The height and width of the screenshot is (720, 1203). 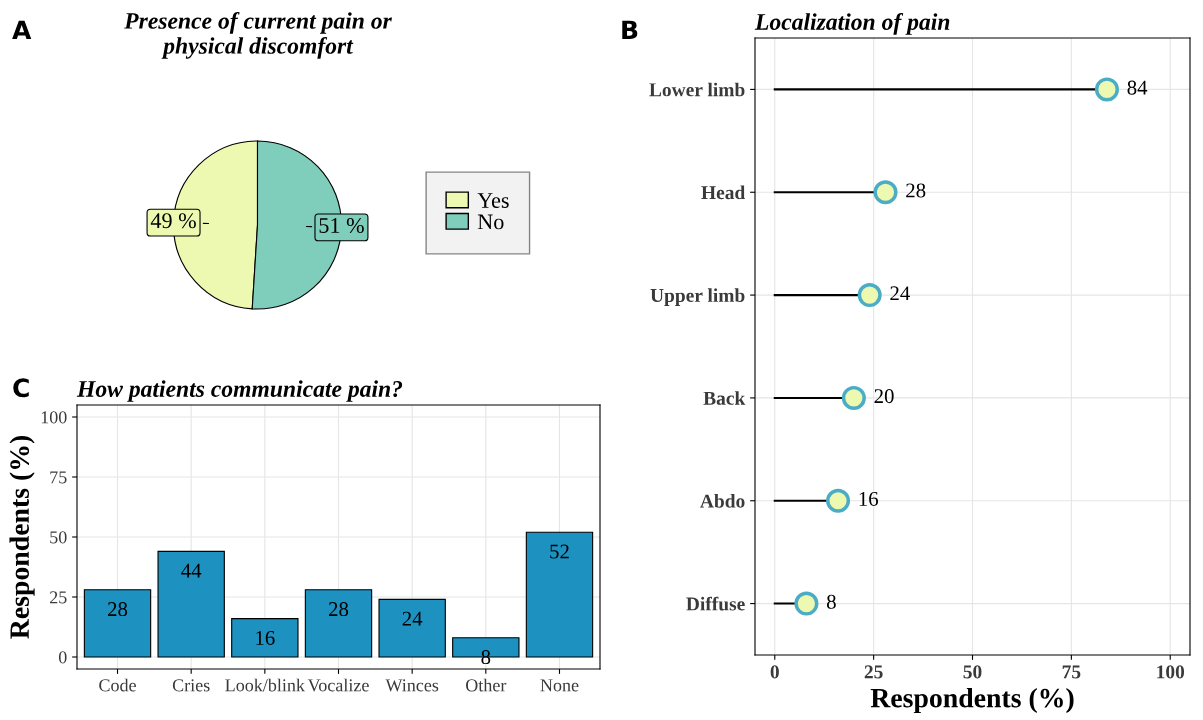 What do you see at coordinates (852, 24) in the screenshot?
I see `chart-title: Localization of pain` at bounding box center [852, 24].